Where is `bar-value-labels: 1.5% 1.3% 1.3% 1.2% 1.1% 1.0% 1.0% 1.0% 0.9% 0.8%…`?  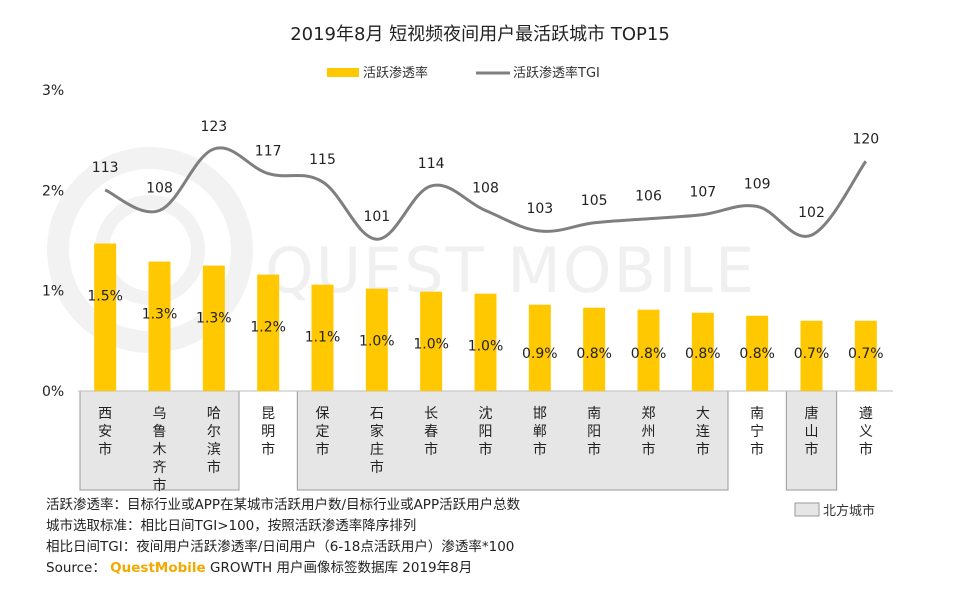 bar-value-labels: 1.5% 1.3% 1.3% 1.2% 1.1% 1.0% 1.0% 1.0% 0.9% 0.8%… is located at coordinates (485, 325).